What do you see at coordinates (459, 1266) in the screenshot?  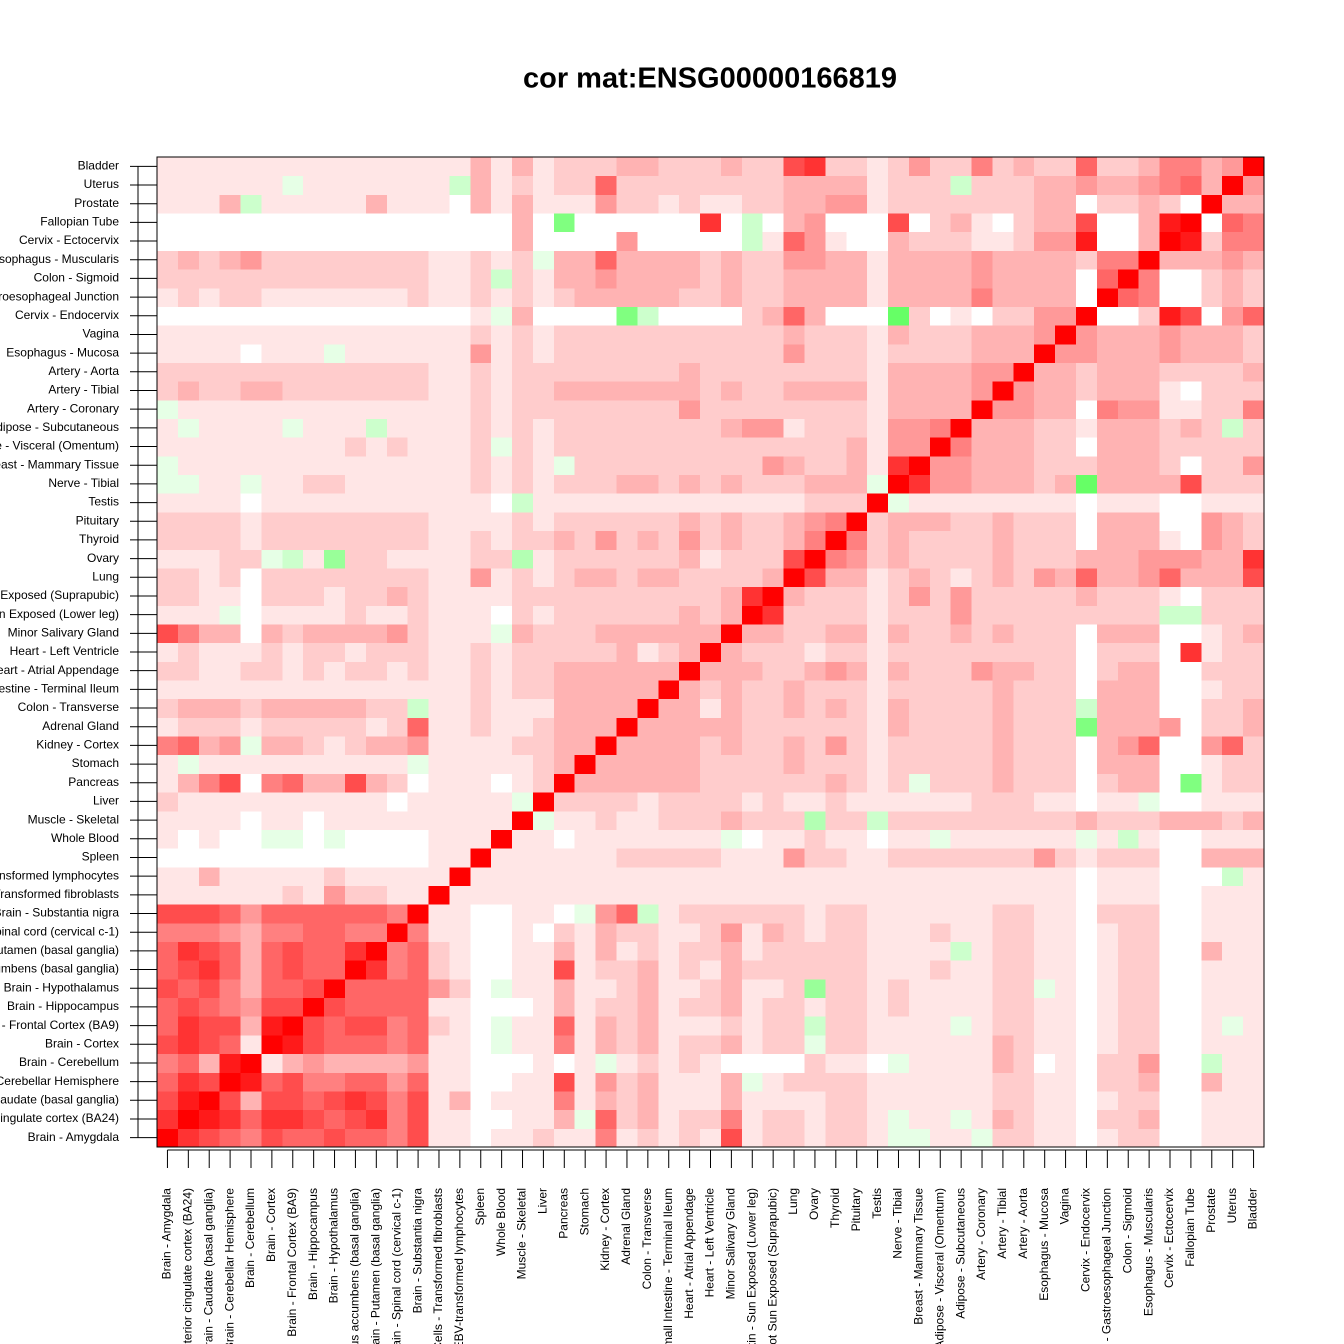 I see `x-tick-label: Cells - EBV-transformed lymphocytes` at bounding box center [459, 1266].